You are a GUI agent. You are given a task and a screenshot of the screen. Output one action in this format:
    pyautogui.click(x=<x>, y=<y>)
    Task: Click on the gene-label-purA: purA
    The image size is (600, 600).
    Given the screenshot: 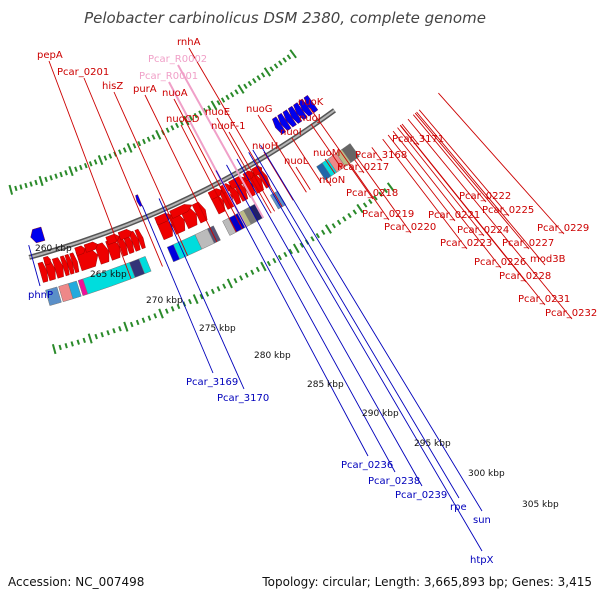 What is the action you would take?
    pyautogui.click(x=145, y=89)
    